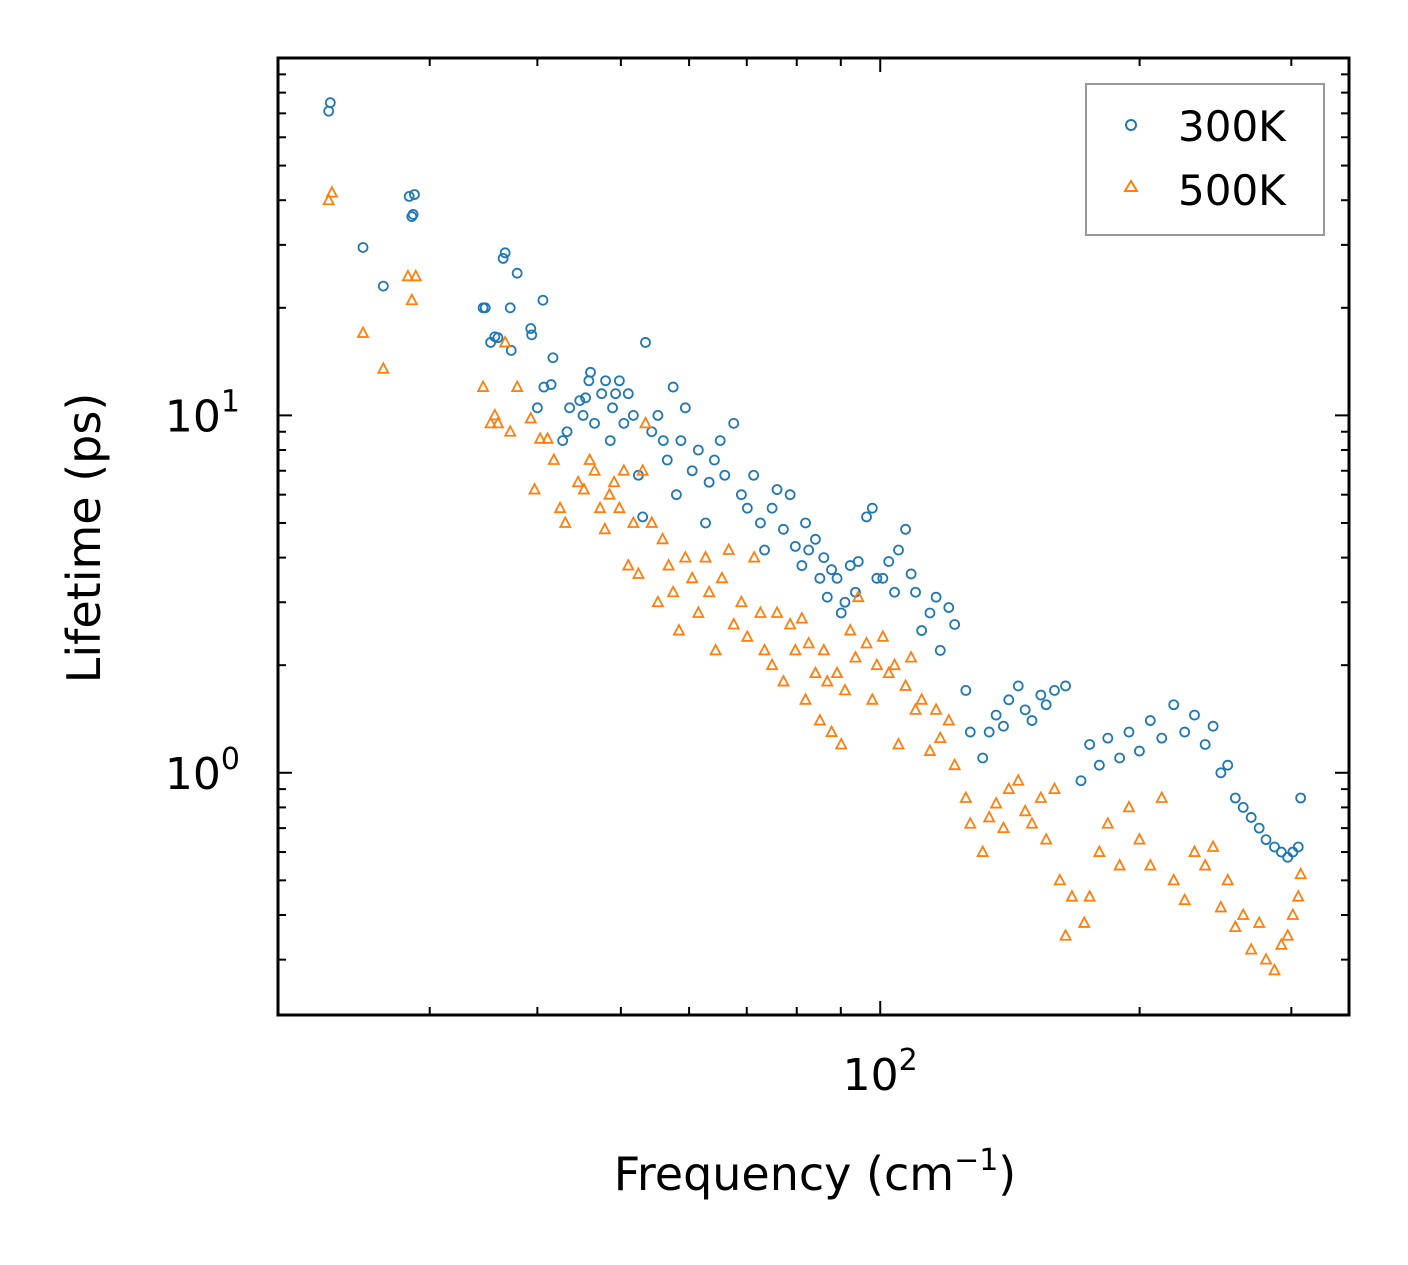 Image resolution: width=1408 pixels, height=1265 pixels. What do you see at coordinates (202, 771) in the screenshot?
I see `y-tick-label: 100` at bounding box center [202, 771].